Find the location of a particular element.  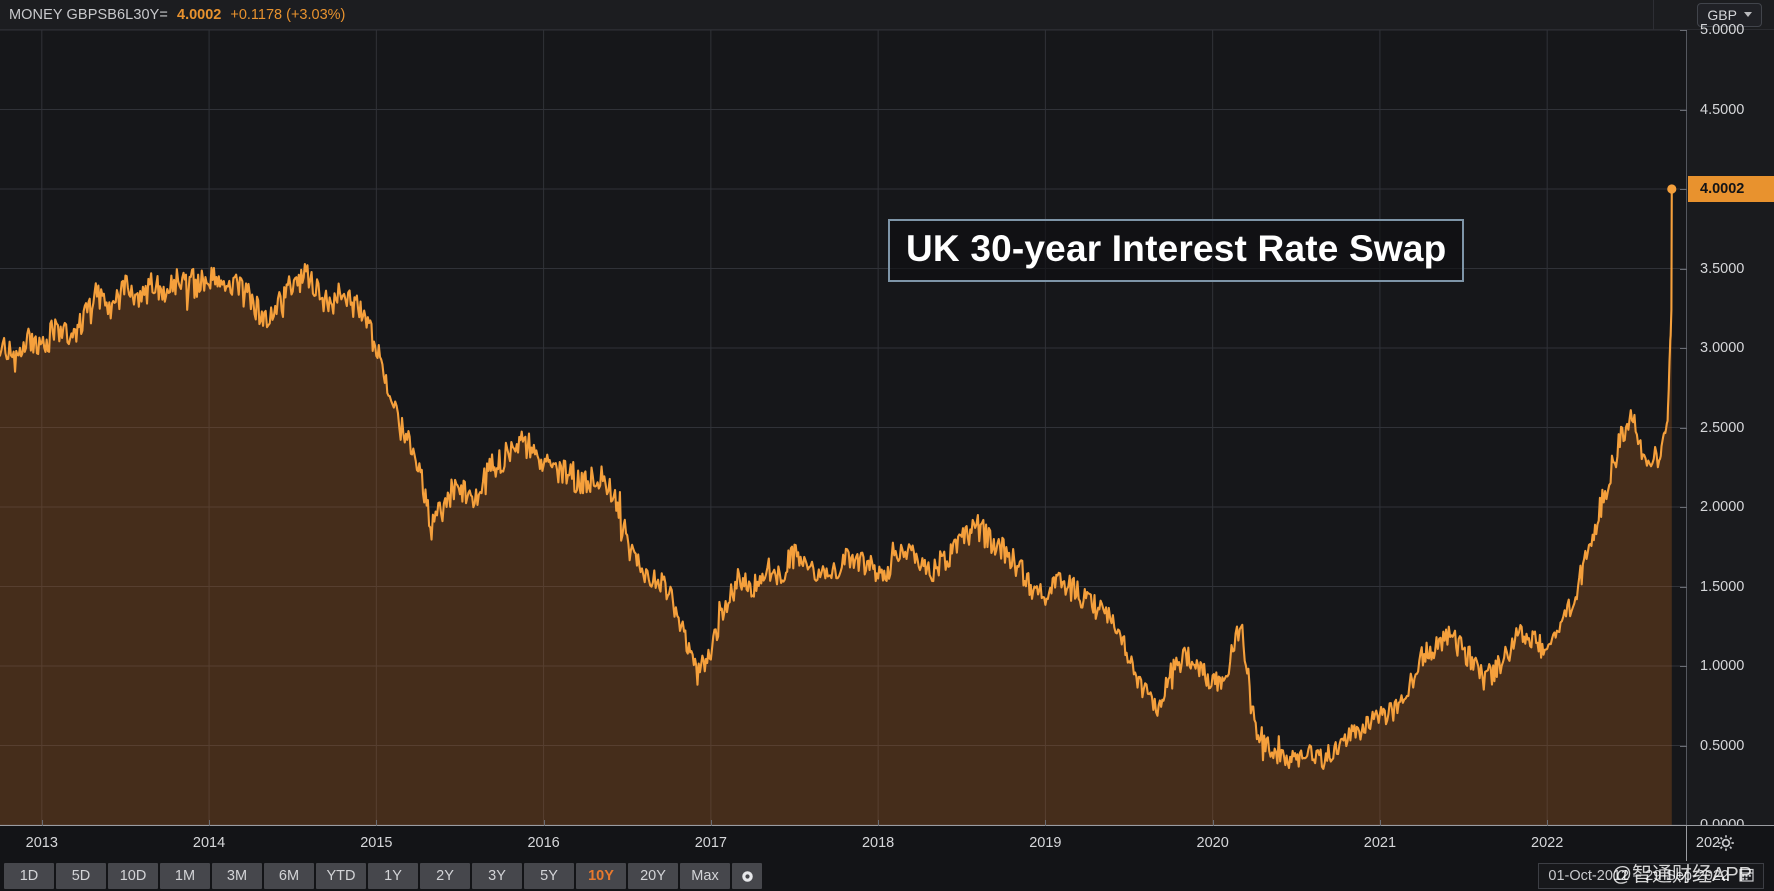

y-axis-tick: 1.0000 is located at coordinates (1727, 666).